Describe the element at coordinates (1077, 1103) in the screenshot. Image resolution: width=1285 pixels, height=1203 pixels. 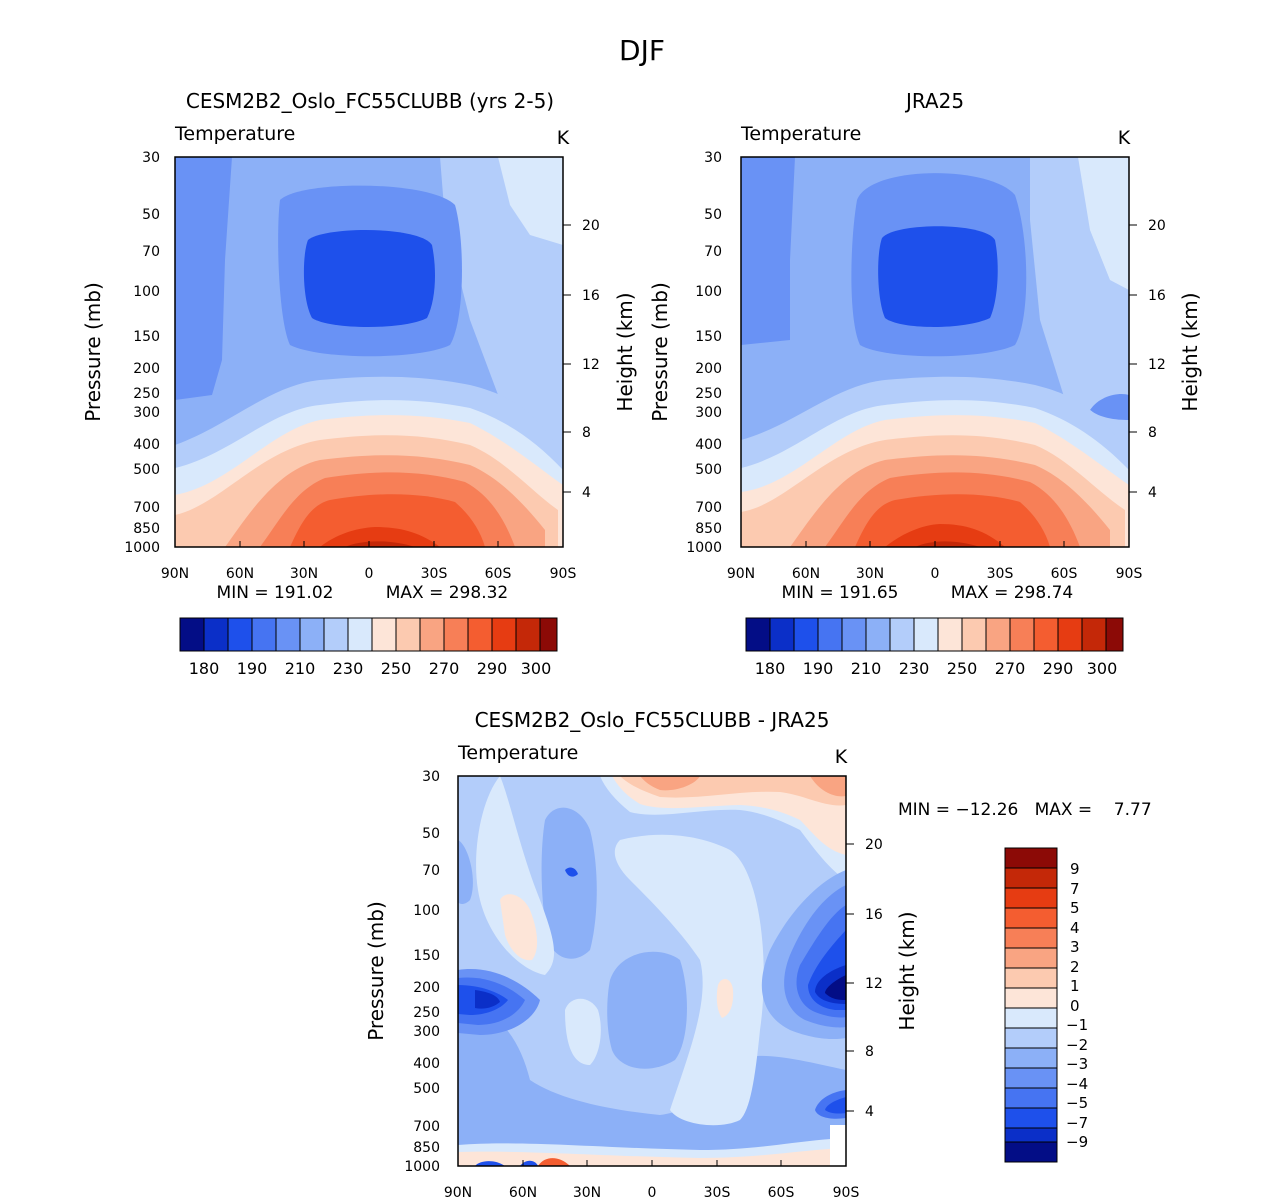
I see `colorbar-label: −5` at that location.